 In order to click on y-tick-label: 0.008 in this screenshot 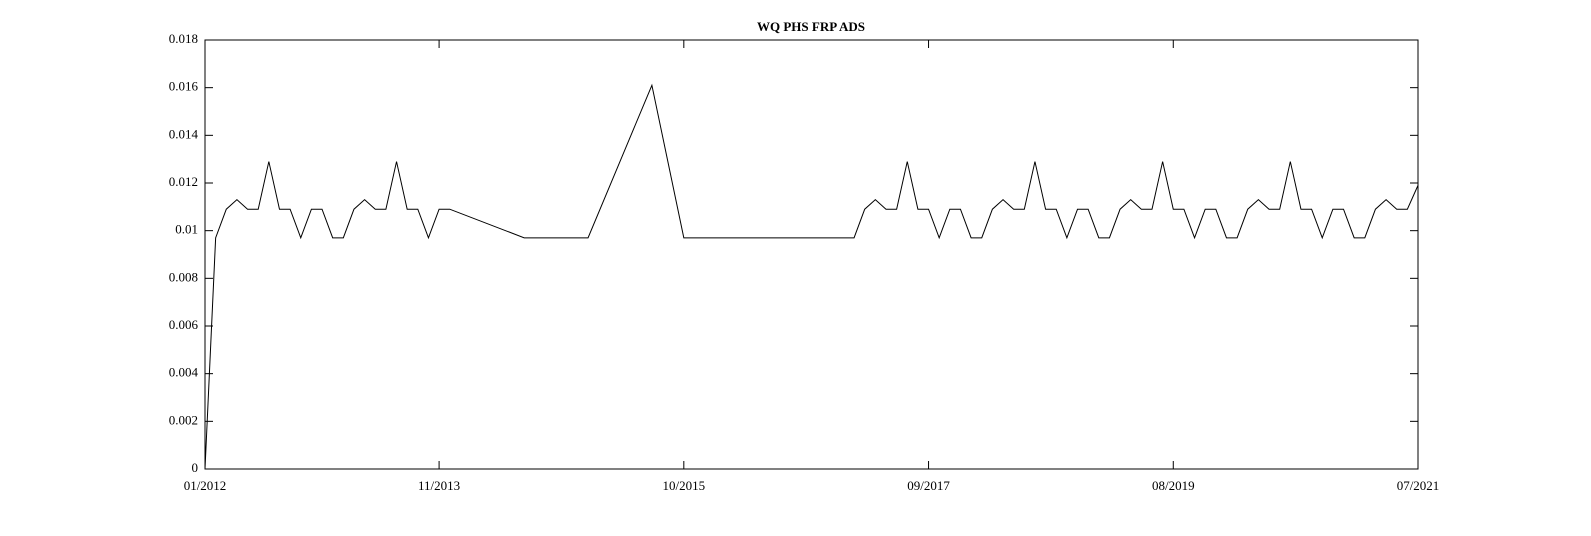, I will do `click(183, 276)`.